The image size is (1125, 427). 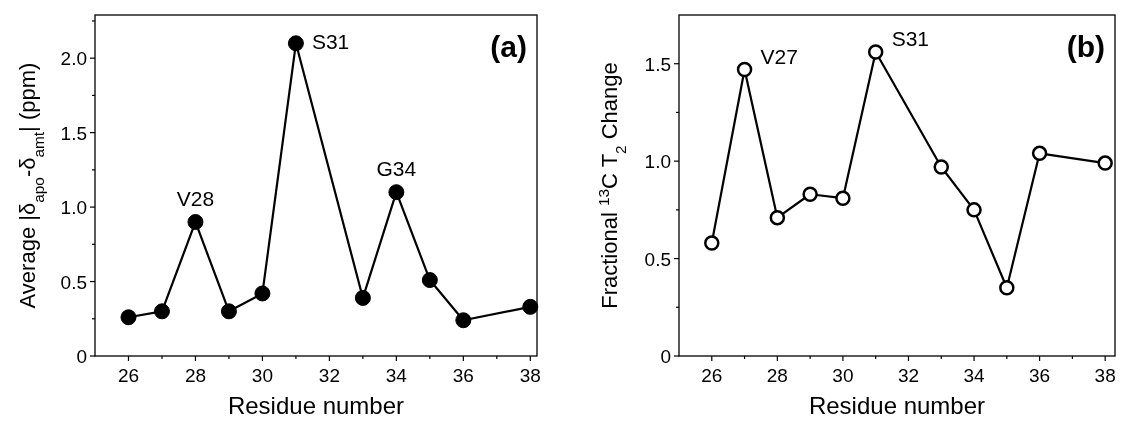 What do you see at coordinates (195, 198) in the screenshot?
I see `annotation: V28` at bounding box center [195, 198].